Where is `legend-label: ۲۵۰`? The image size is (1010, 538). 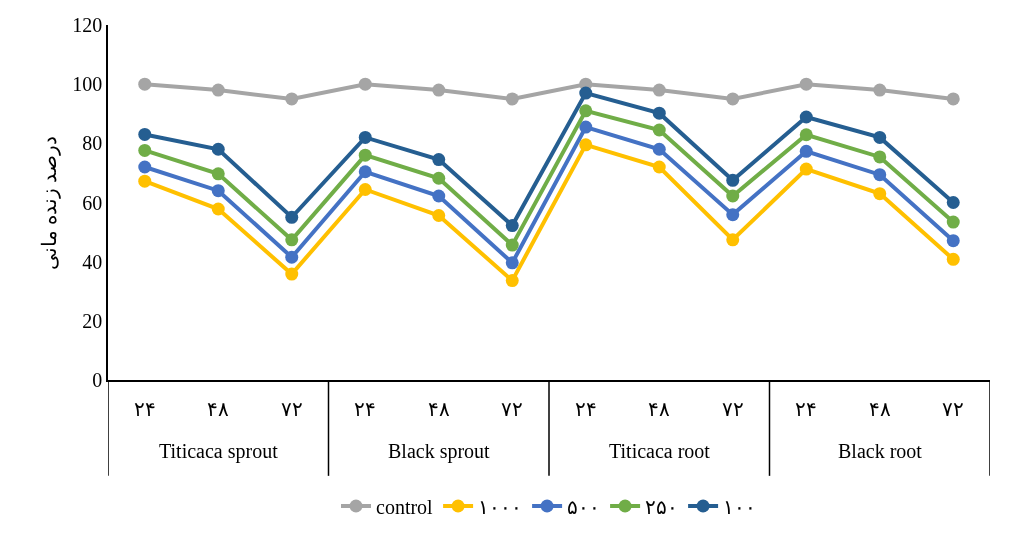
legend-label: ۲۵۰ is located at coordinates (662, 506).